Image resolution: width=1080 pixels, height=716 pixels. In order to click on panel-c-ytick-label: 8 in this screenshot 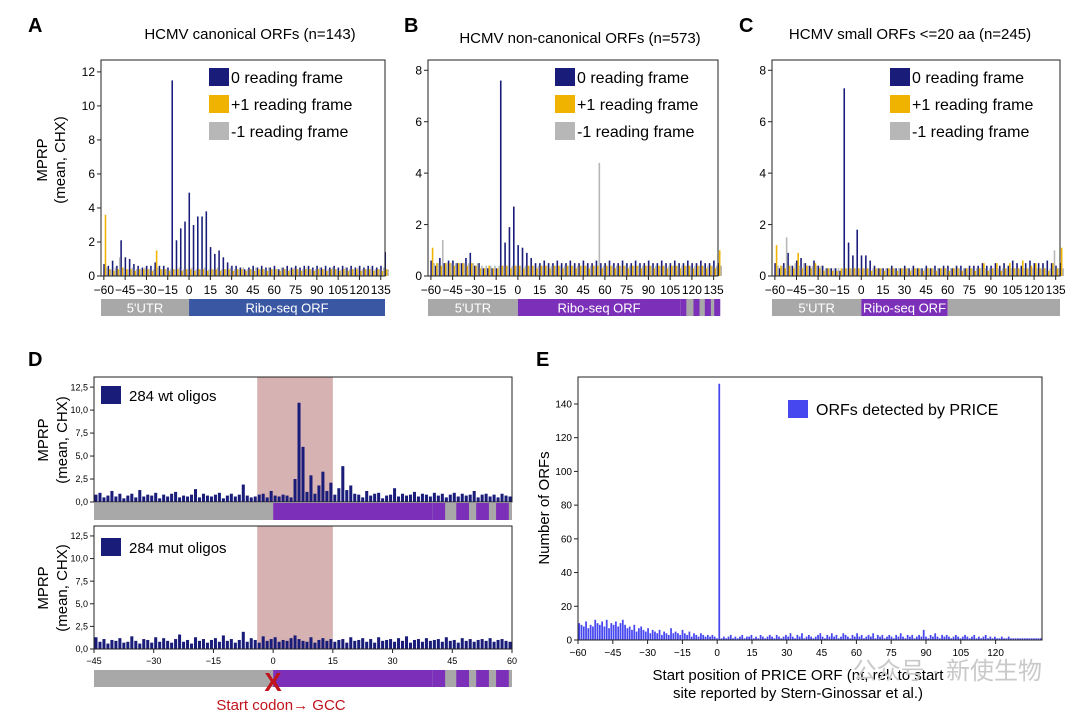, I will do `click(762, 70)`.